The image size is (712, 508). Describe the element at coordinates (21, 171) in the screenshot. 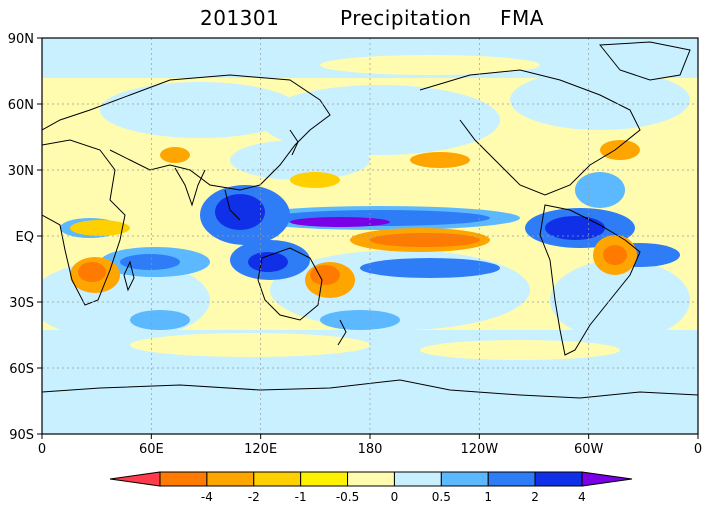

I see `lat-tick-label: 30N` at that location.